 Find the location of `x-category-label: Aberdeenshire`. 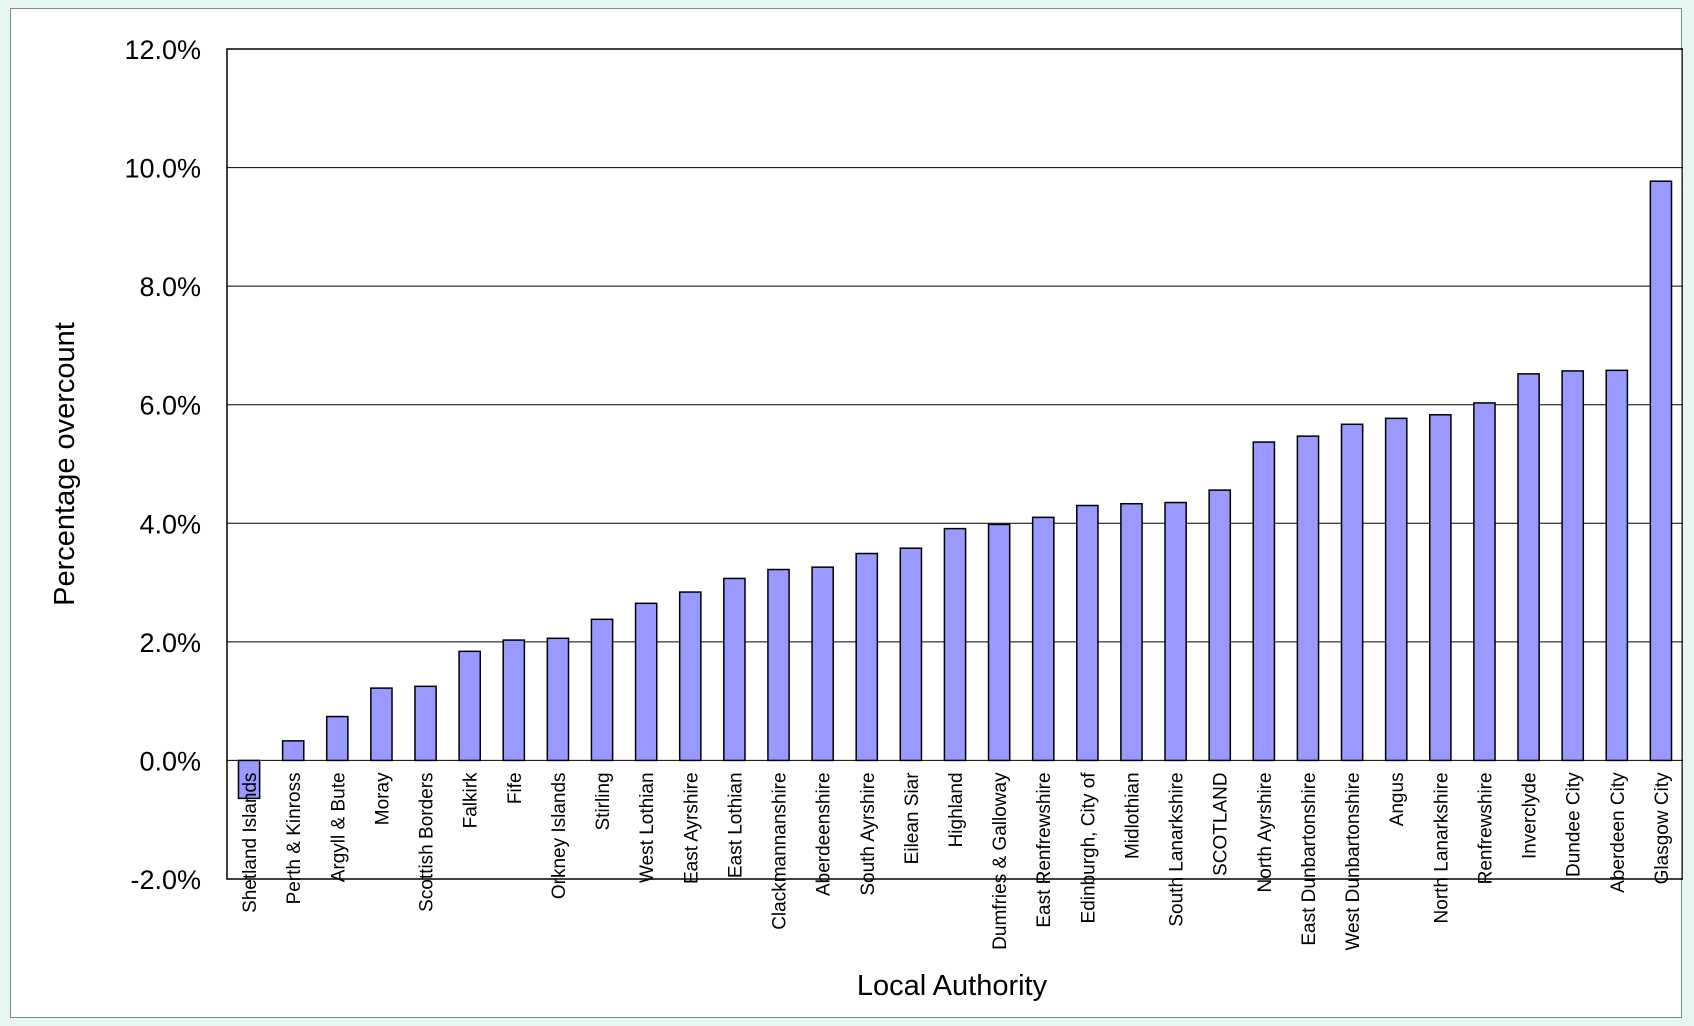

x-category-label: Aberdeenshire is located at coordinates (824, 834).